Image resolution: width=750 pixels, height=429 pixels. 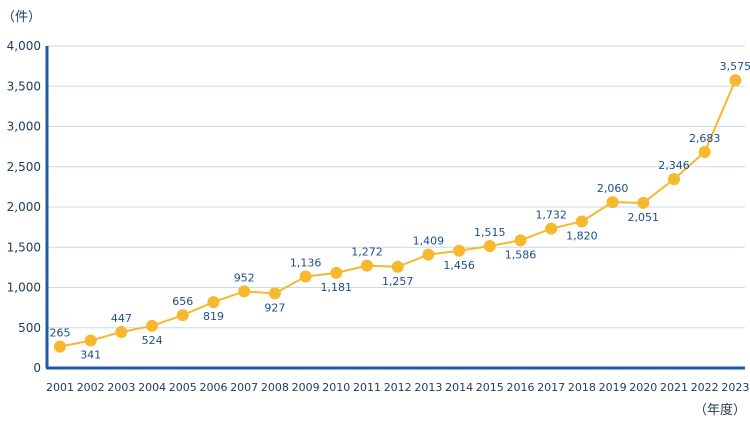 I want to click on data-label: 3,575, so click(x=735, y=66).